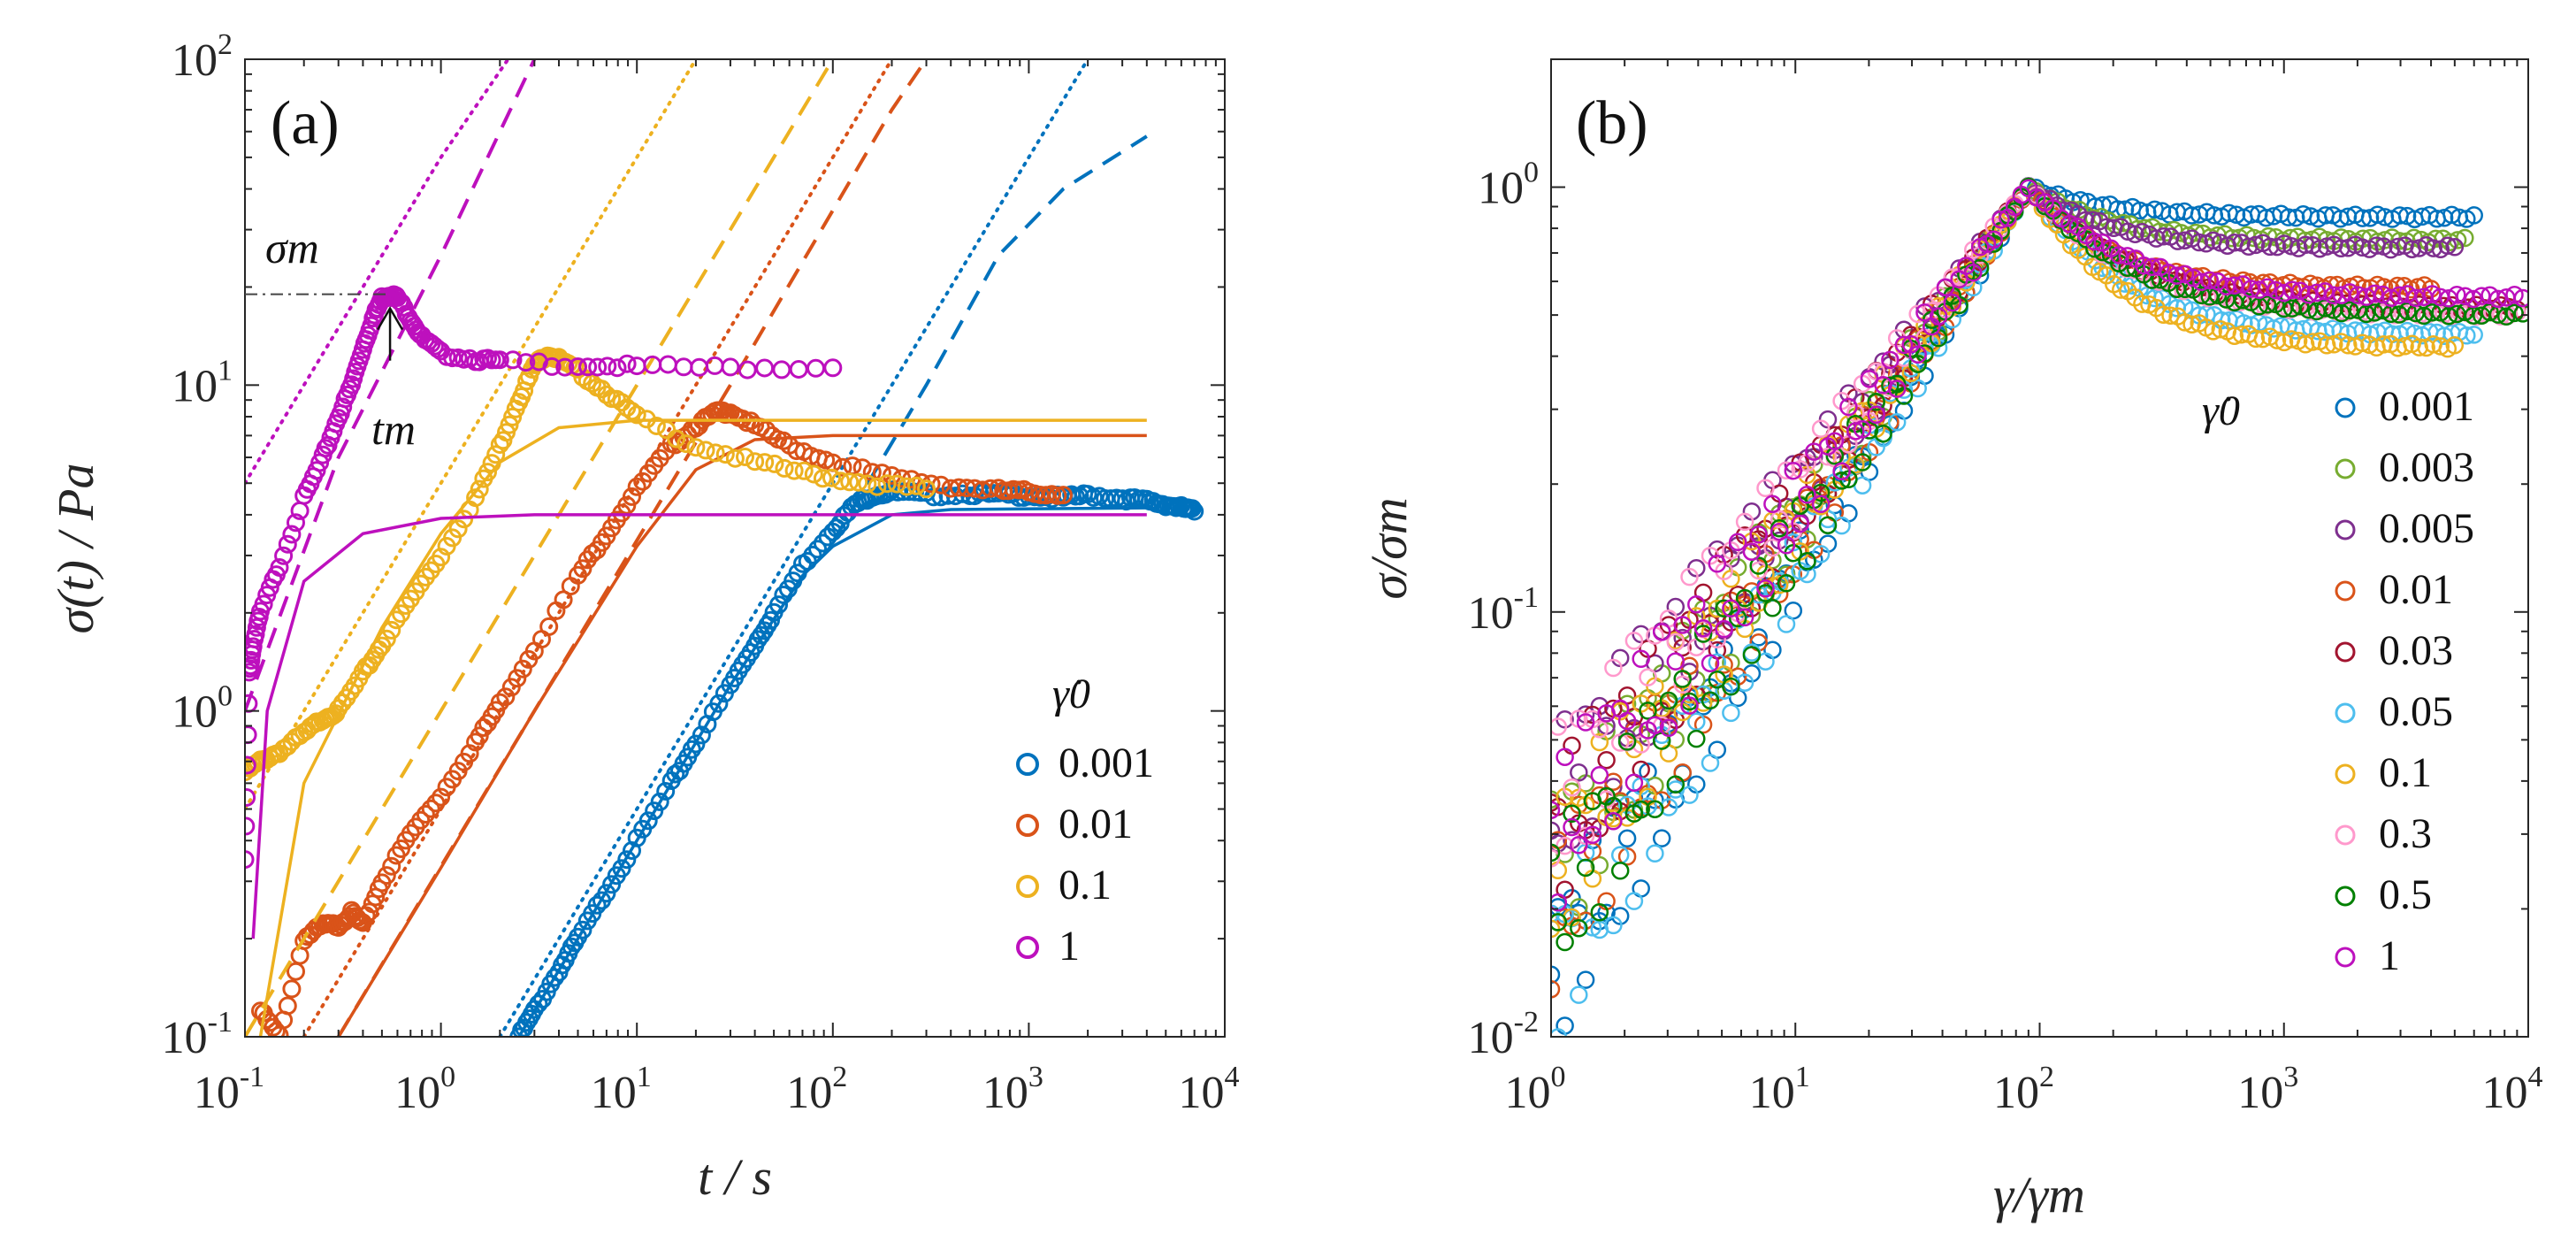 The width and height of the screenshot is (2576, 1242). Describe the element at coordinates (1013, 1089) in the screenshot. I see `panel-a-x-tick-label: 10³` at that location.